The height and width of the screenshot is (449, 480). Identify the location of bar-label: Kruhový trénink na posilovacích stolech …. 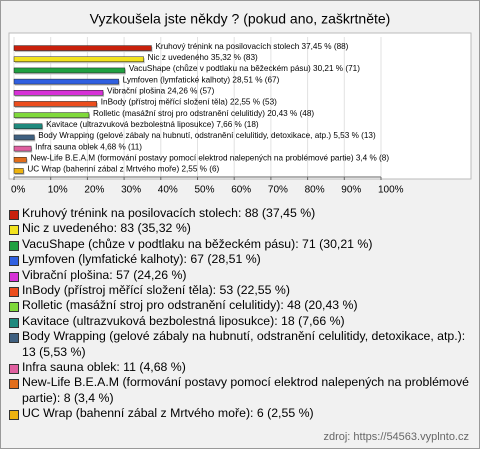
(251, 46).